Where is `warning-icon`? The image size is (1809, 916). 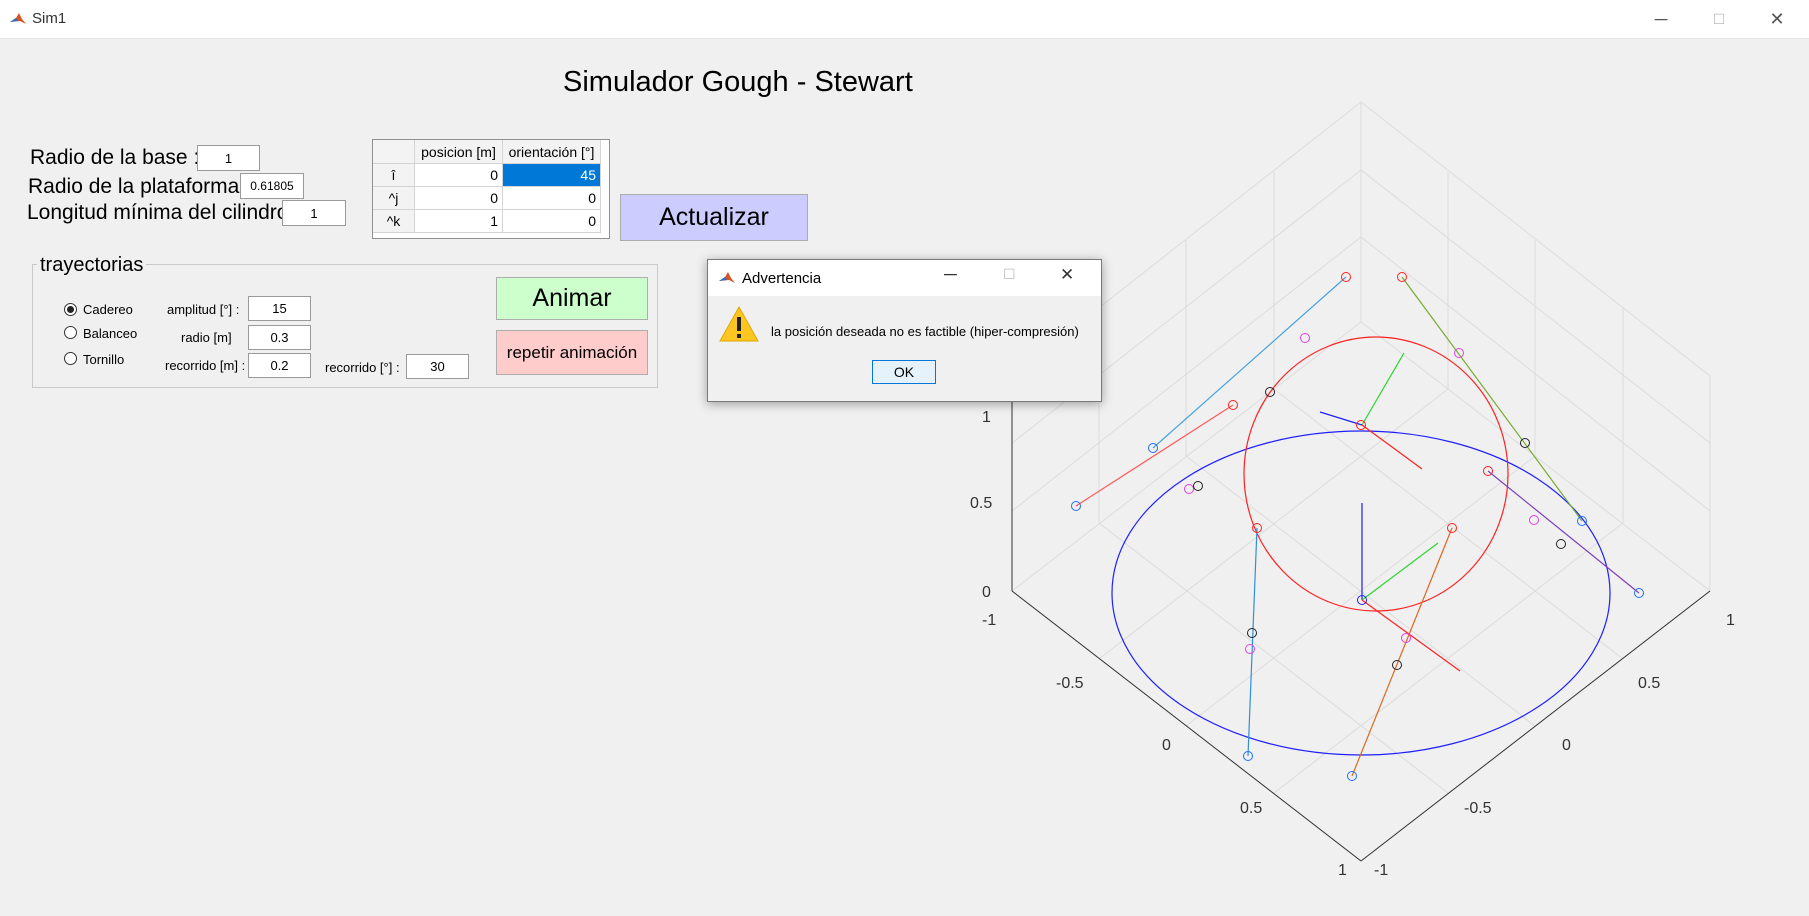
warning-icon is located at coordinates (739, 323).